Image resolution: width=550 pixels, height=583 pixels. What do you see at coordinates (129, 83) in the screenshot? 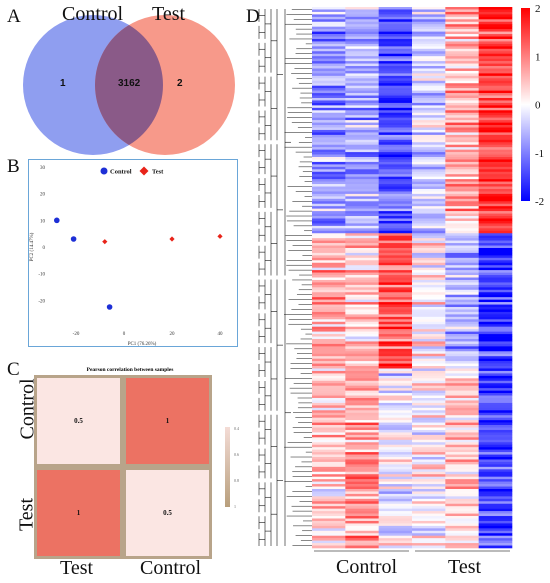
I see `venn-overlap-count: 3162` at bounding box center [129, 83].